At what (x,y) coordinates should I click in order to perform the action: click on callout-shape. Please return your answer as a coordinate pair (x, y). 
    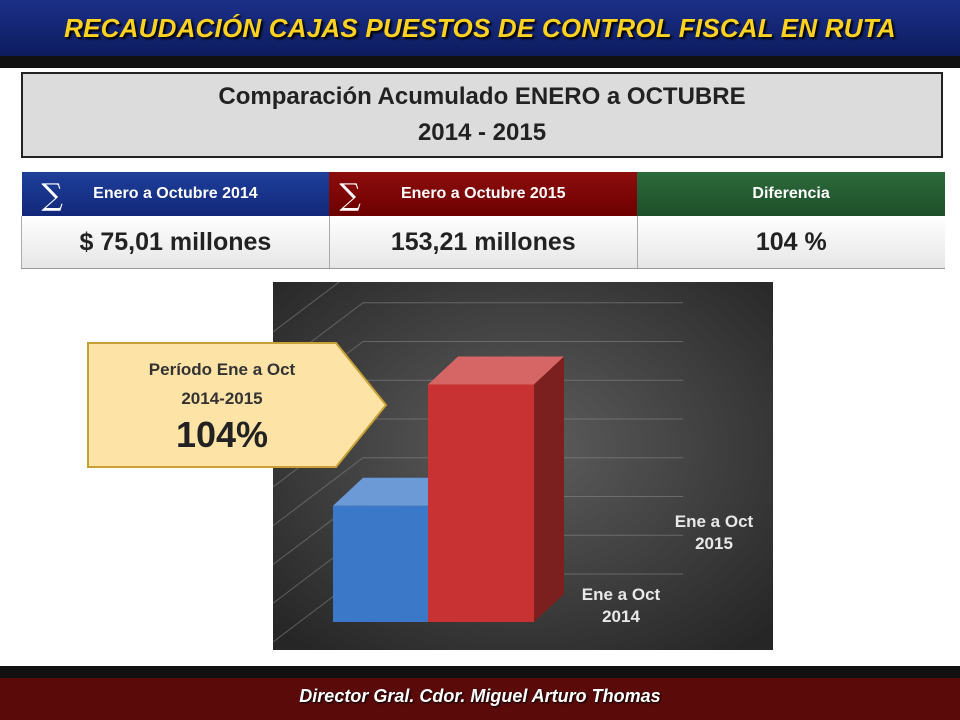
    Looking at the image, I should click on (237, 405).